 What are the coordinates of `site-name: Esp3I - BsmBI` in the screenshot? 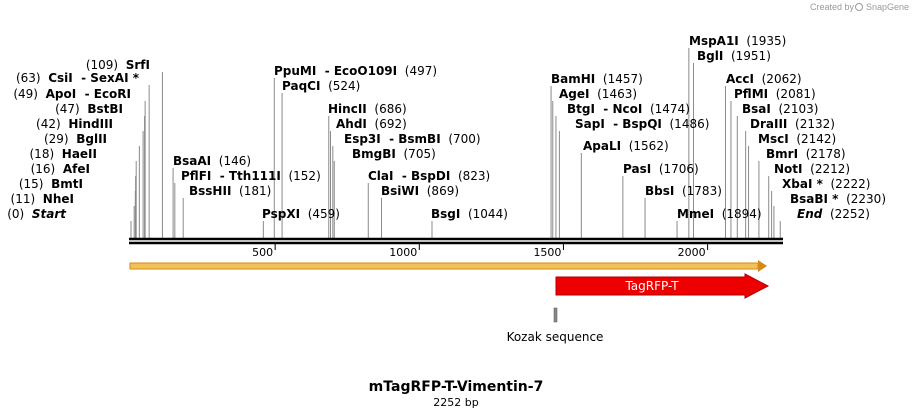 It's located at (392, 139).